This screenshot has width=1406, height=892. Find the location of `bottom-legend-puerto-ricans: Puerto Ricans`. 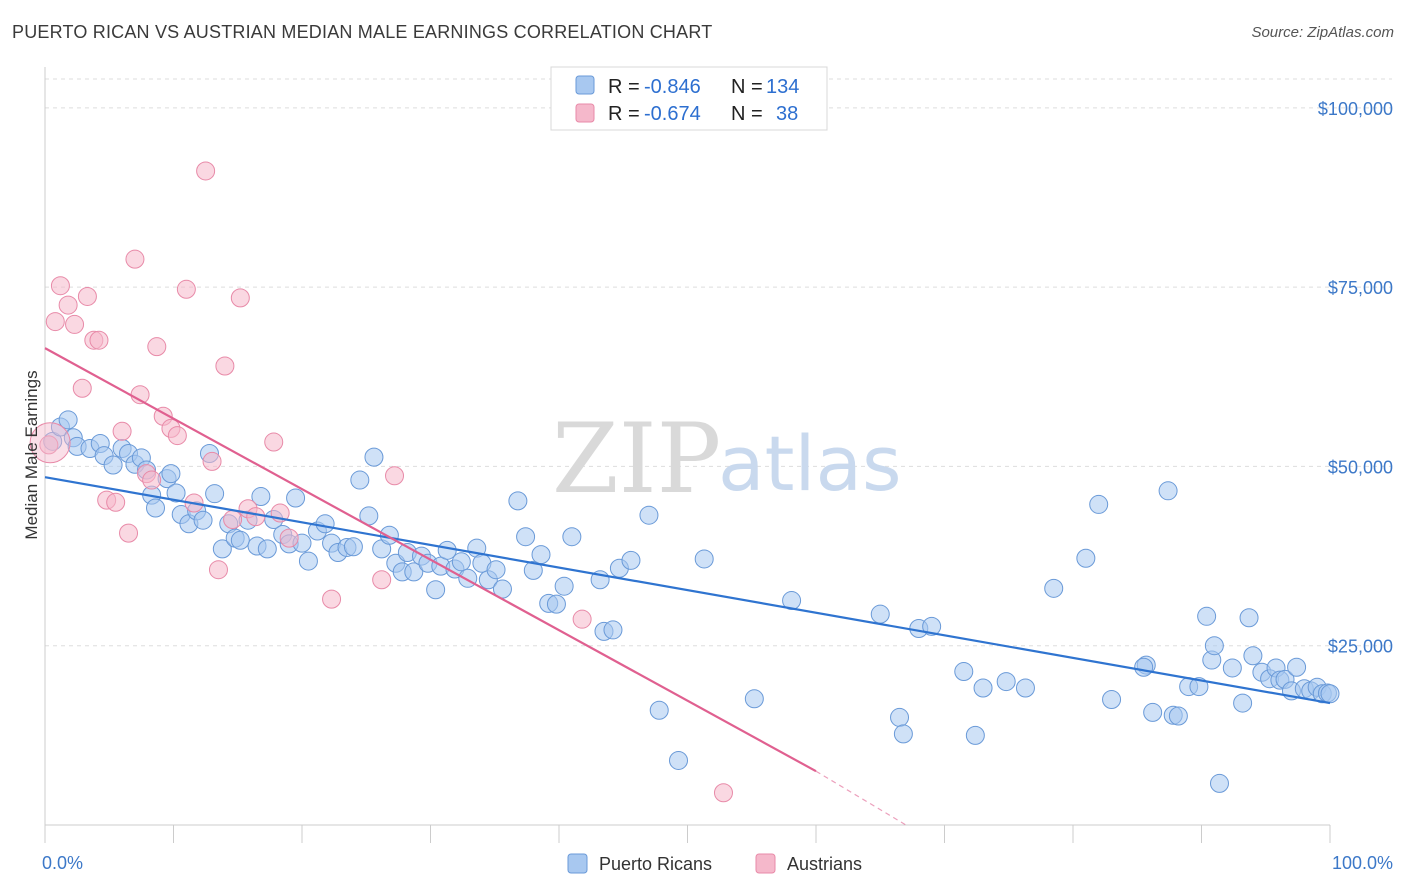

bottom-legend-puerto-ricans: Puerto Ricans is located at coordinates (655, 864).